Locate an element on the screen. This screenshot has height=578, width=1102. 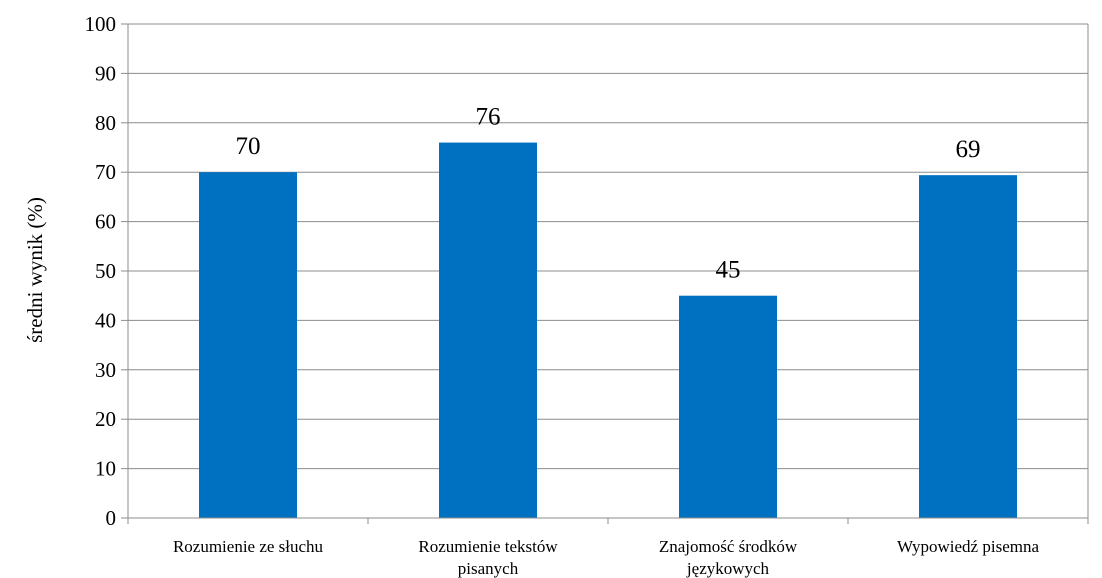
data-label: 45 is located at coordinates (728, 270).